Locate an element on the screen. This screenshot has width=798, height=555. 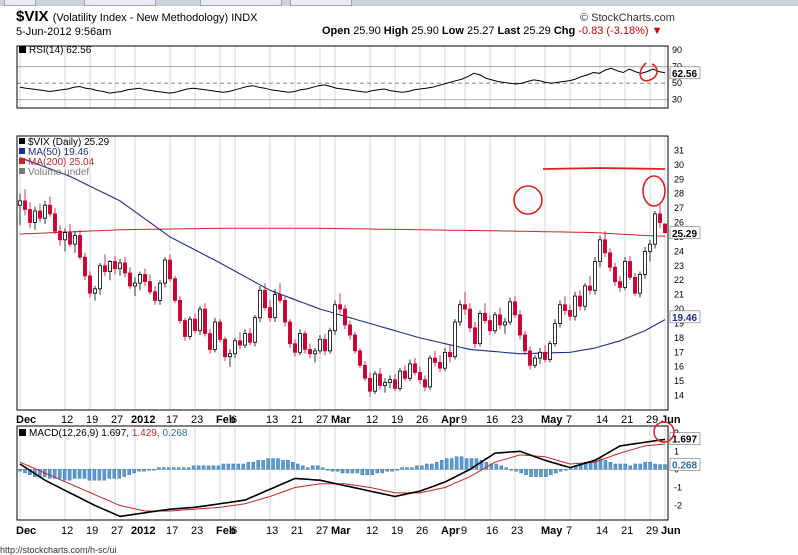
macd-line is located at coordinates (342, 478).